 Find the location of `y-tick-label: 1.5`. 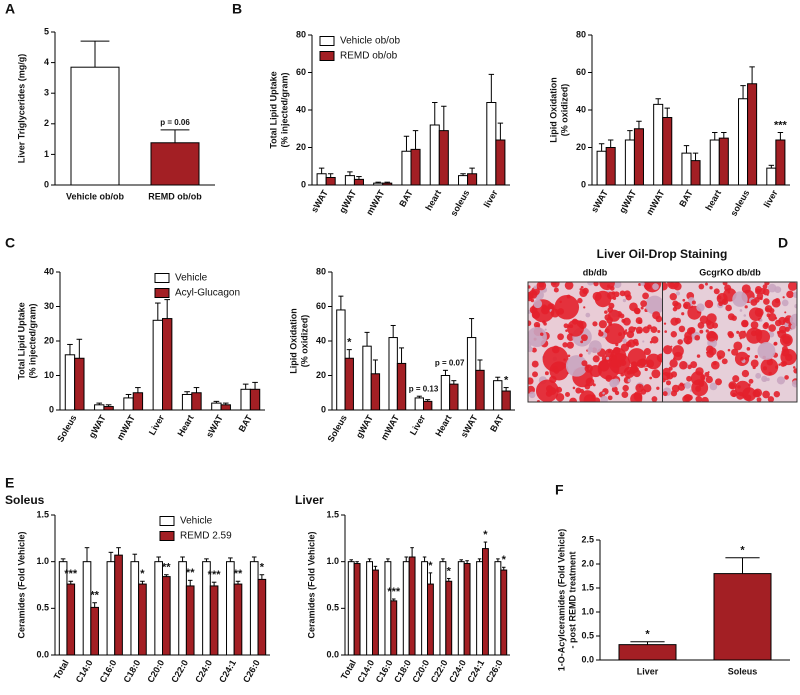

y-tick-label: 1.5 is located at coordinates (42, 514).